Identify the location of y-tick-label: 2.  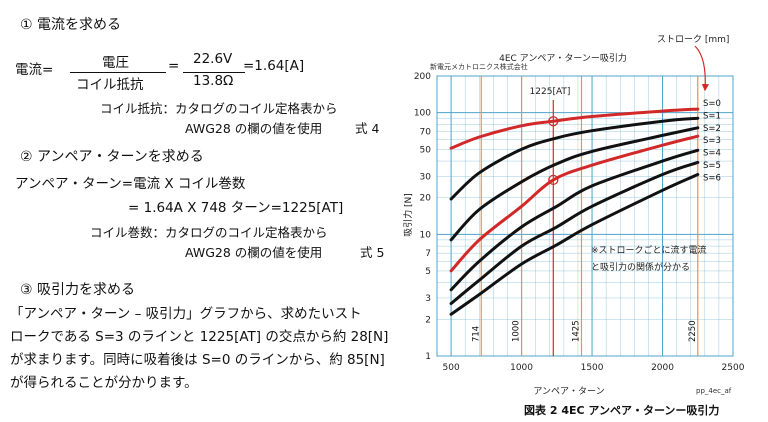
(428, 320).